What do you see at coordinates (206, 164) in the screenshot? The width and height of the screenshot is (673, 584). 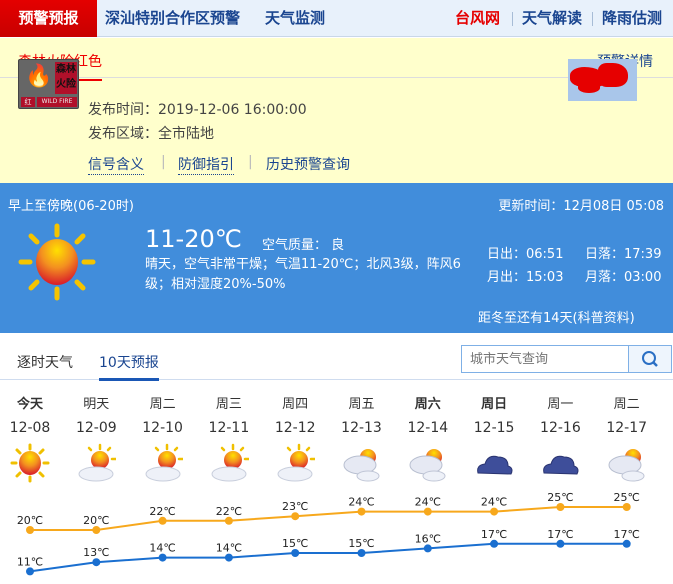 I see `defense-guide-link: 防御指引` at bounding box center [206, 164].